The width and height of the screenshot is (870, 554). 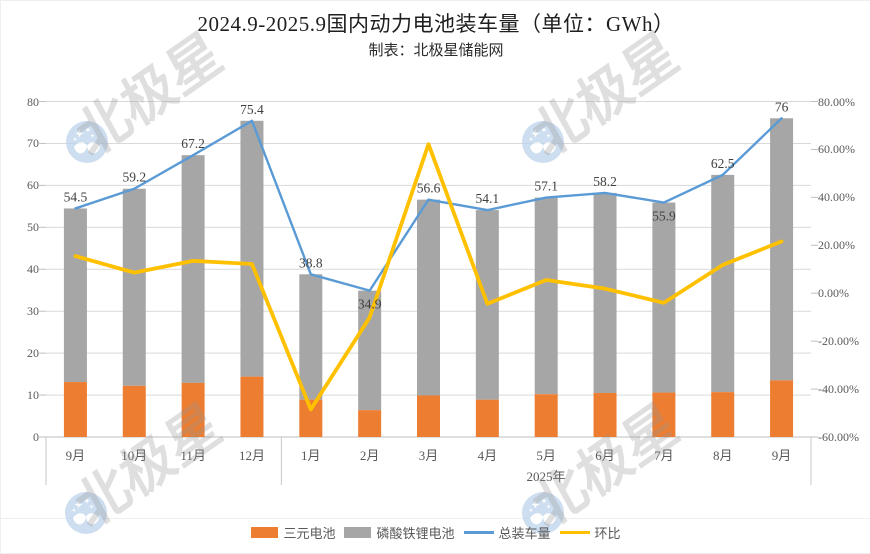 I want to click on x-axis-month-label: 3月, so click(x=428, y=455).